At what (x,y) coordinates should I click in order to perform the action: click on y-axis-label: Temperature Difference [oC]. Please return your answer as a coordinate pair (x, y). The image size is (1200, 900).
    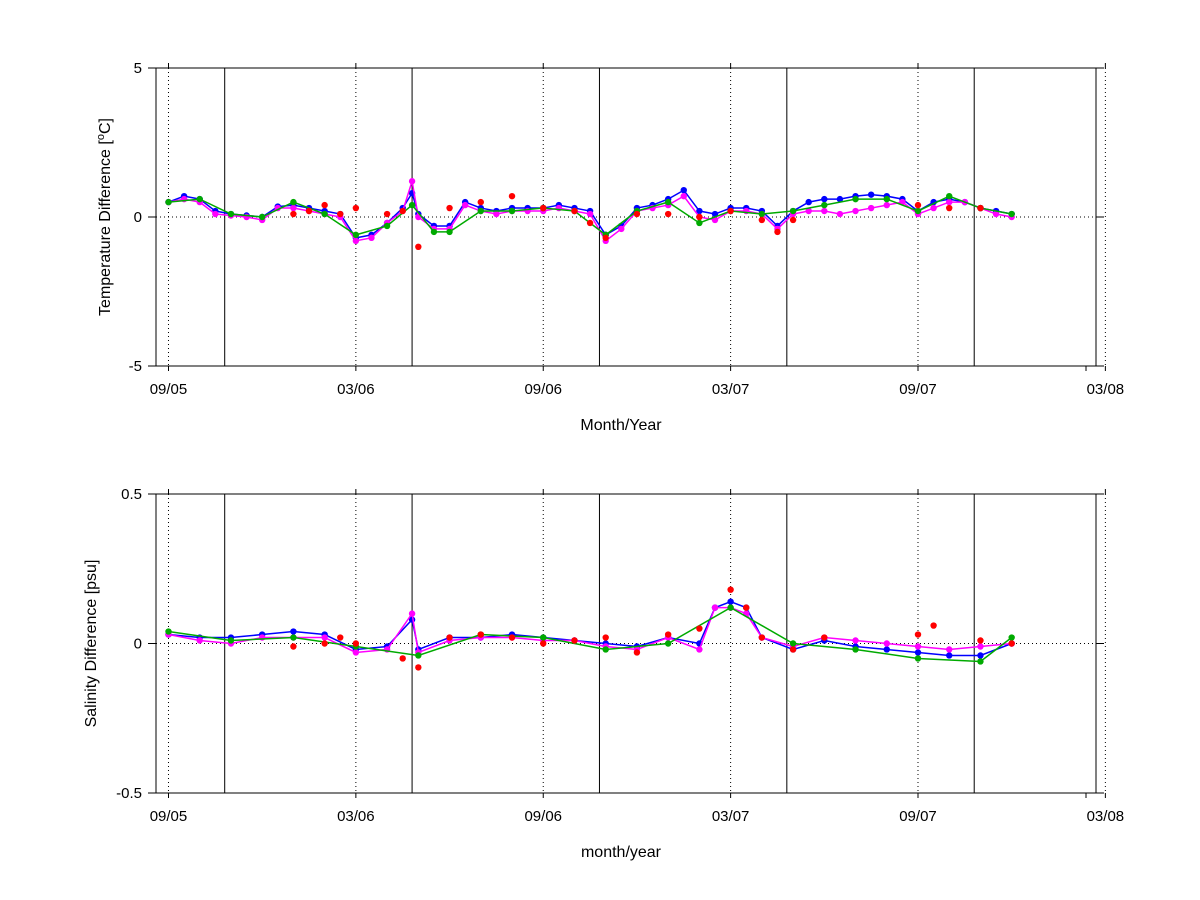
    Looking at the image, I should click on (104, 217).